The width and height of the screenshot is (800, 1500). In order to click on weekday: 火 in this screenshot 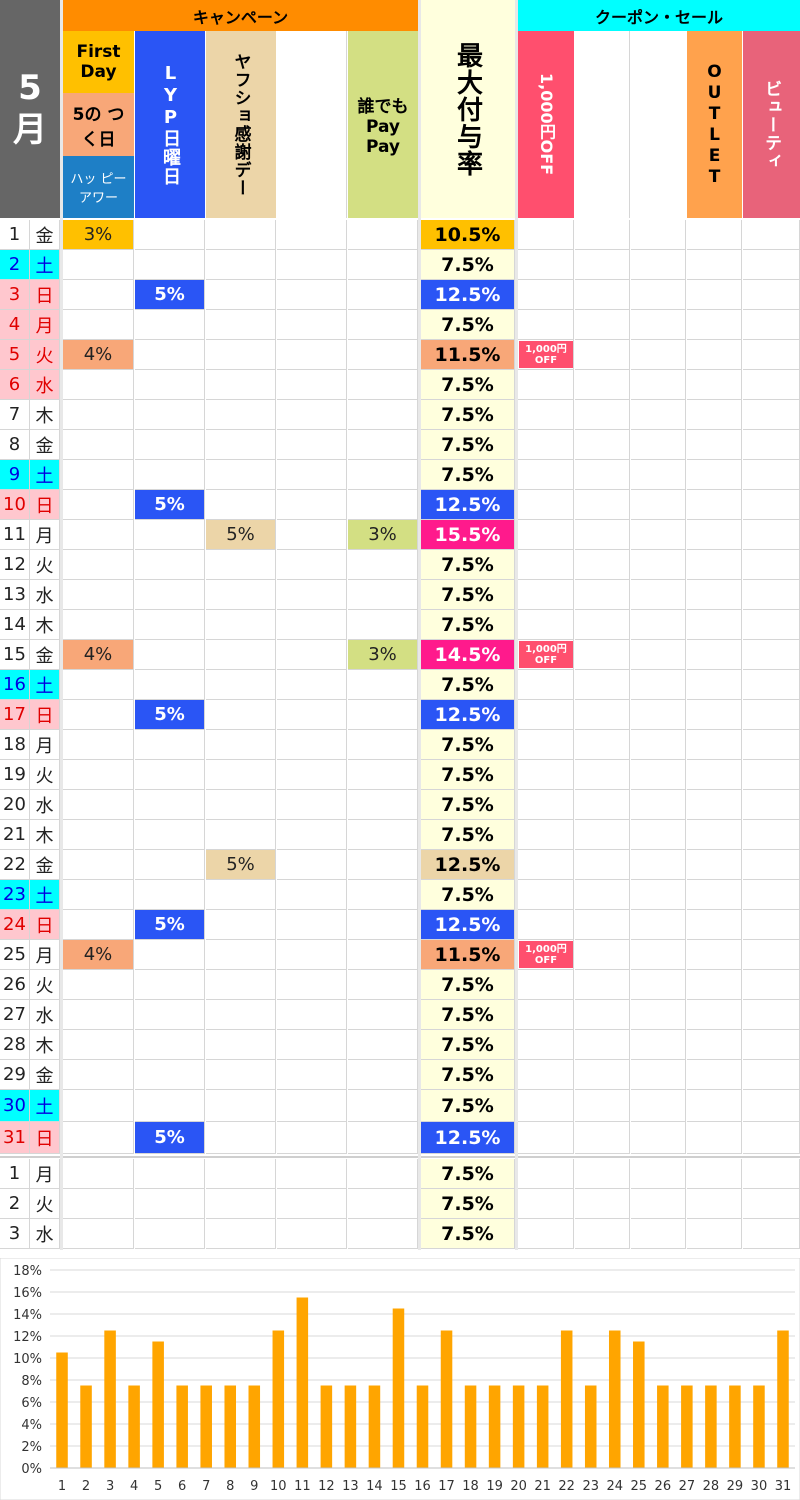, I will do `click(45, 565)`.